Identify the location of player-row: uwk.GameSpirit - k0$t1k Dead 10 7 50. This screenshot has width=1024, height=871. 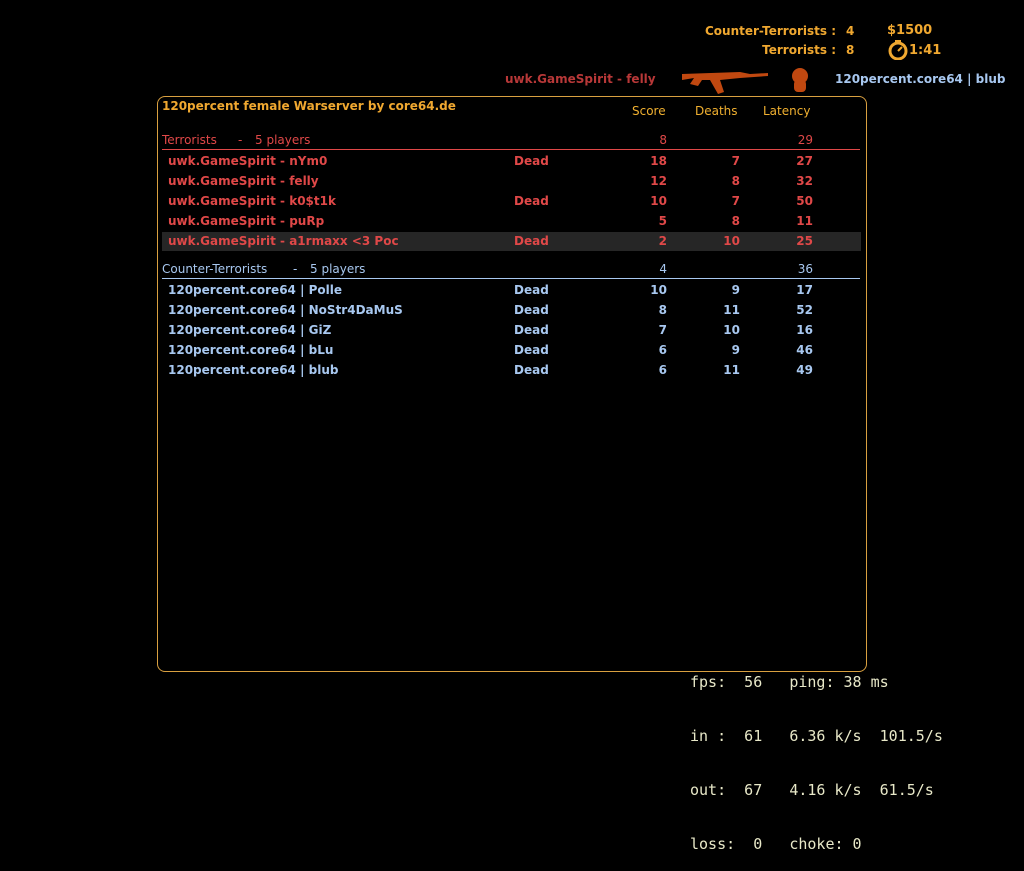
(511, 201).